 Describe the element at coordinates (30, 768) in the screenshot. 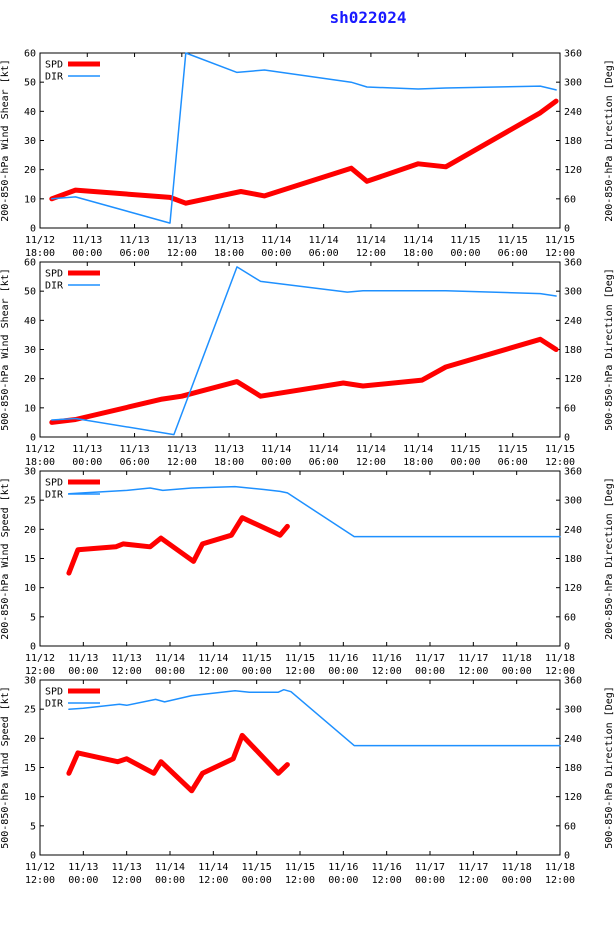

I see `panel-4-left-tick-label: 15` at that location.